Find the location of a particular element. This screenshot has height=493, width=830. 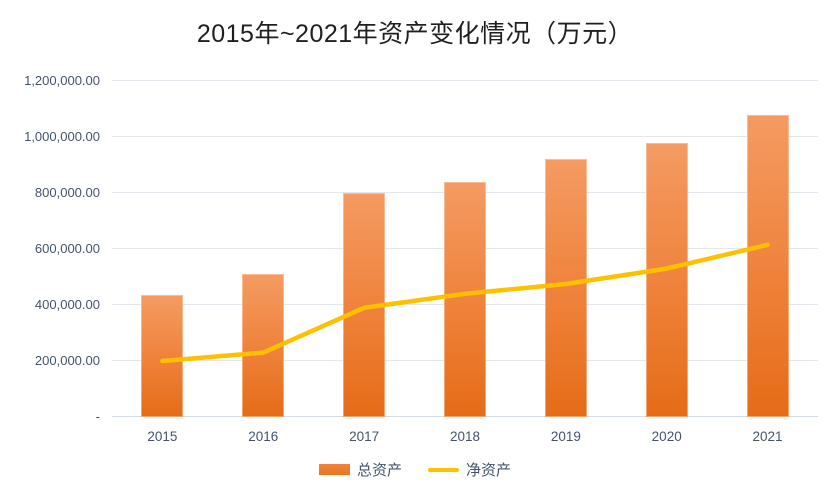

x-tick-label-2015: 2015 is located at coordinates (162, 436).